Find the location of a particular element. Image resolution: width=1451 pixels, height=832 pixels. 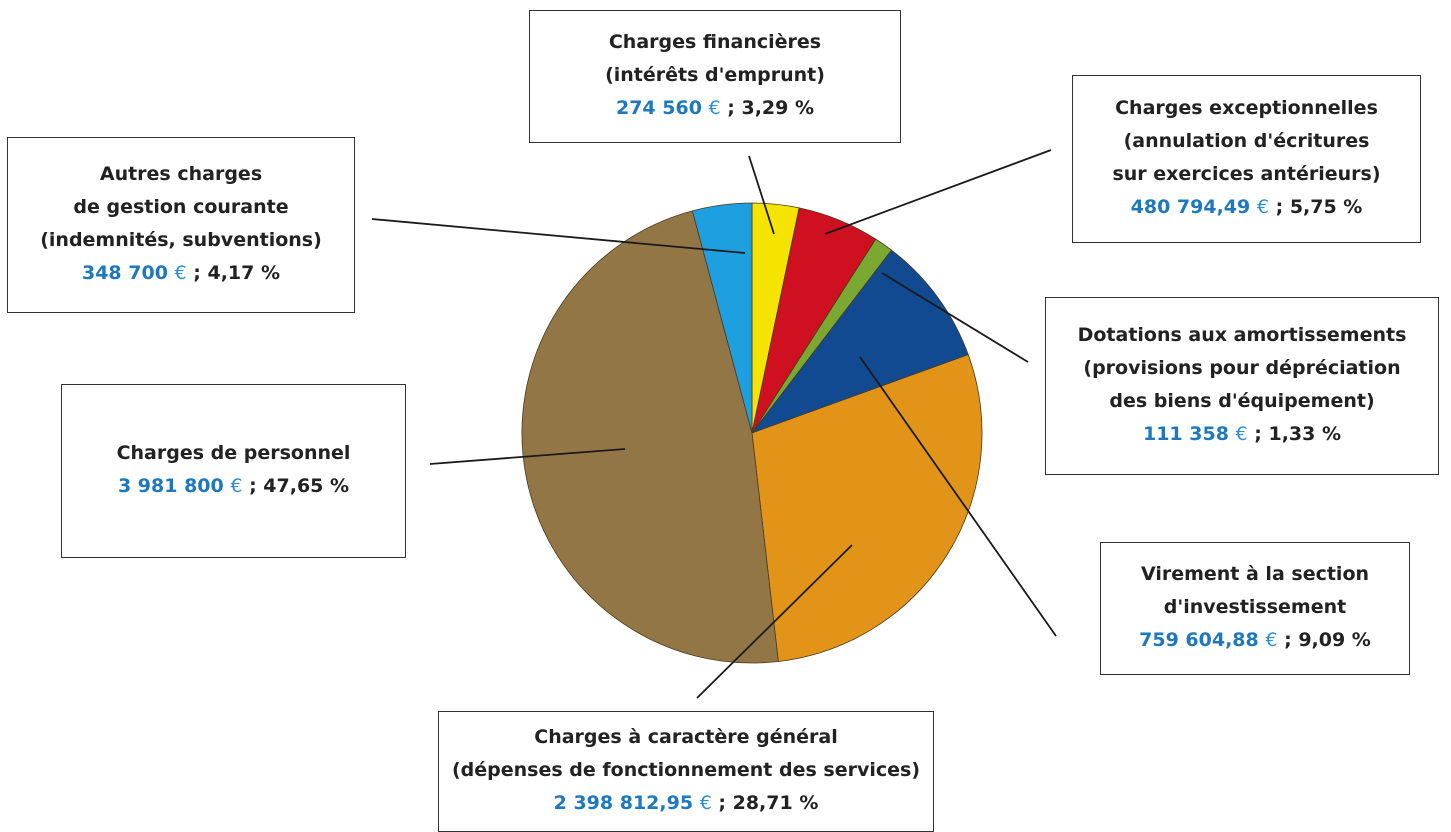

slice-label-line: (intérêts d'emprunt) is located at coordinates (715, 75).